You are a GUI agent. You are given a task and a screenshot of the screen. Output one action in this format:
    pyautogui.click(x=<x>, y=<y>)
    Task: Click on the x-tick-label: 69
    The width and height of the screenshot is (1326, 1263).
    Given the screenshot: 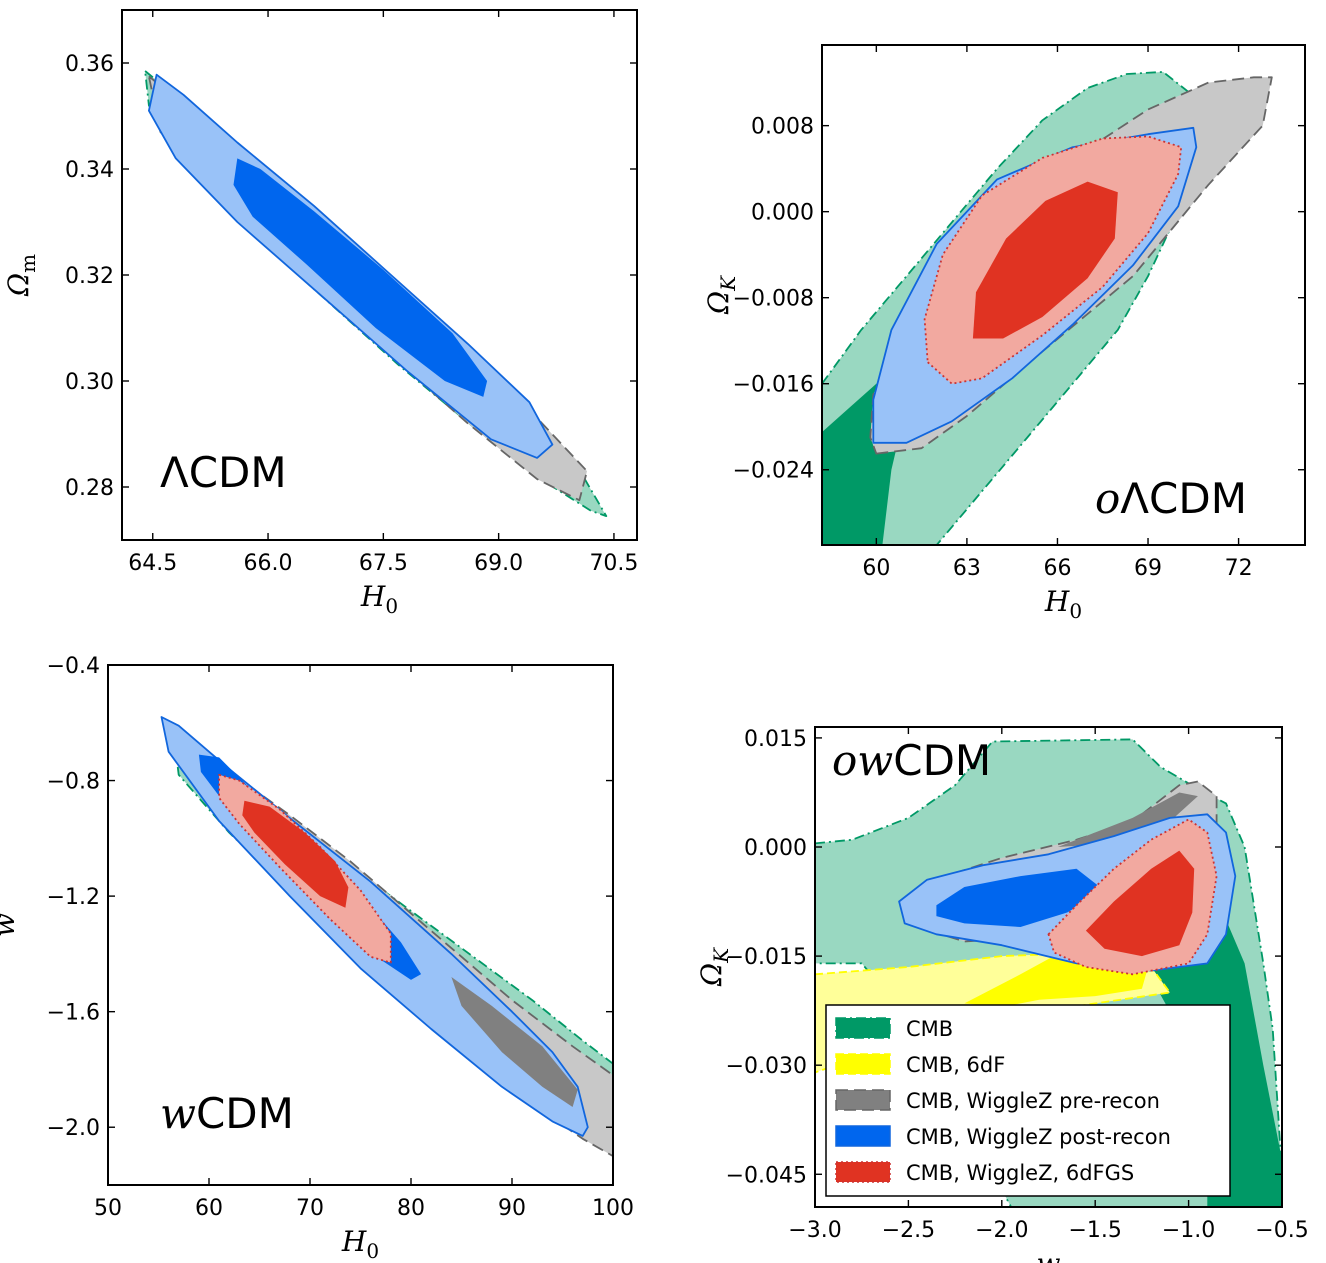 What is the action you would take?
    pyautogui.click(x=1148, y=568)
    